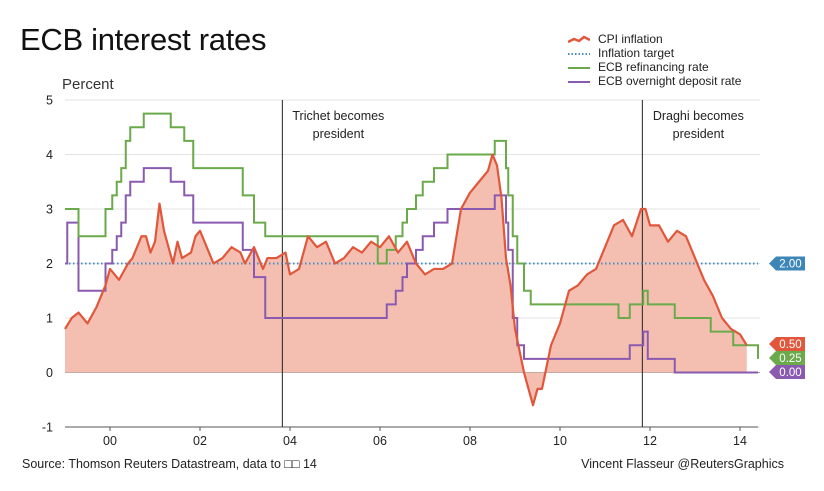  I want to click on legend-label-deposit: ECB overnight deposit rate, so click(670, 81).